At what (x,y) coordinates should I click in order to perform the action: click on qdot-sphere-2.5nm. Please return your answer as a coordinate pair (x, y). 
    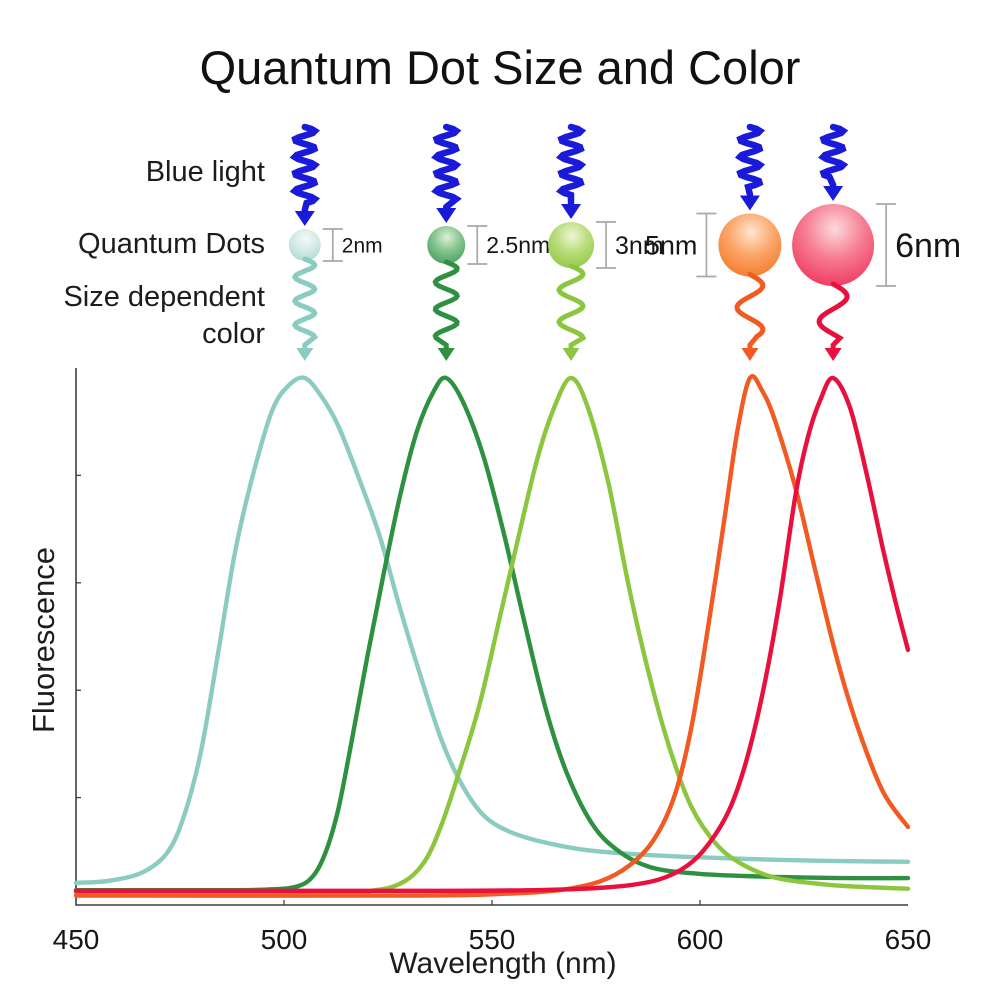
    Looking at the image, I should click on (446, 245).